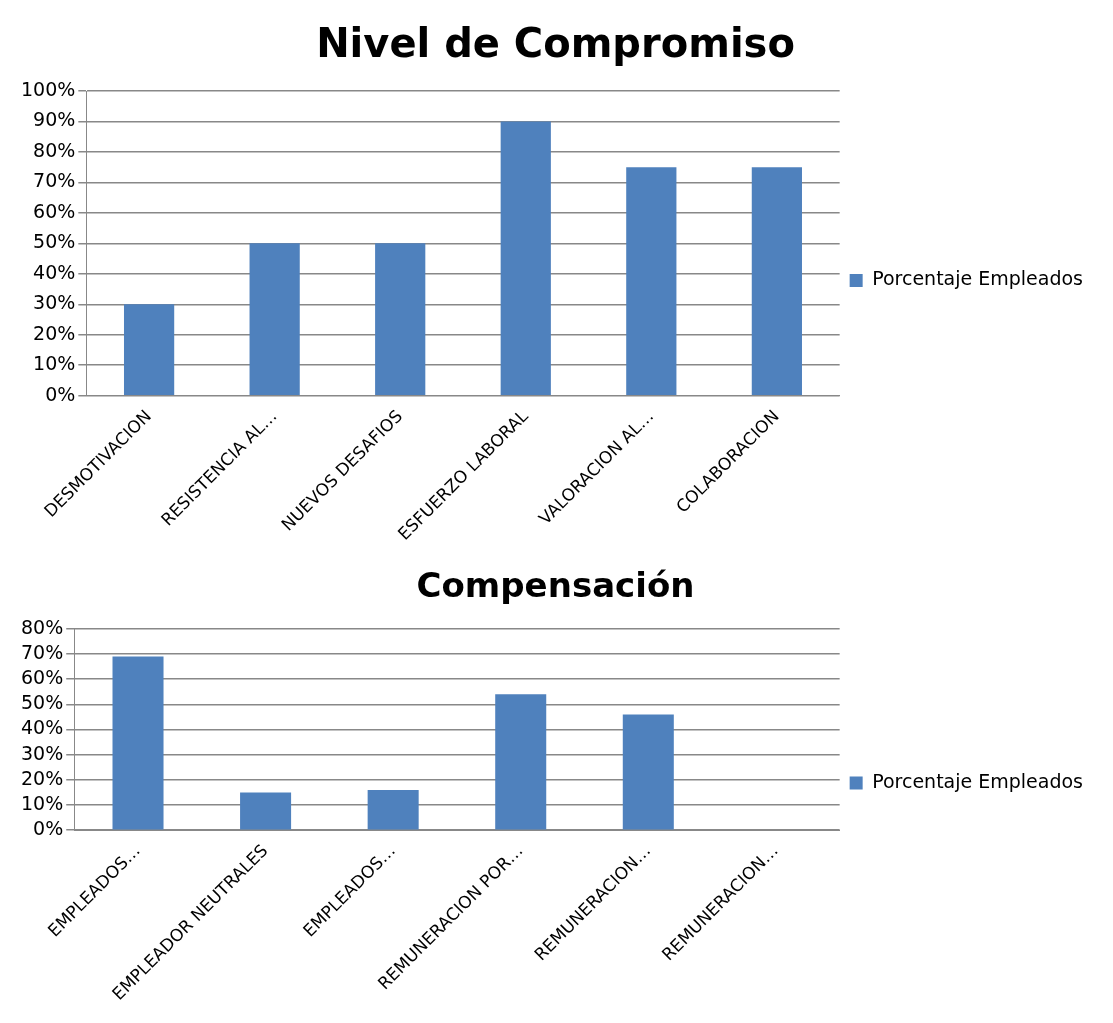  I want to click on y-tick-label: 100%, so click(48, 88).